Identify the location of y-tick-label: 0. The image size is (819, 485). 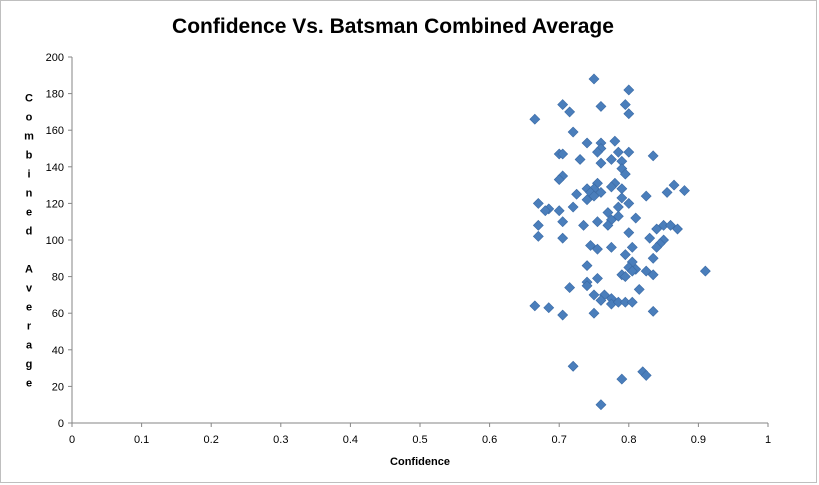
(61, 424).